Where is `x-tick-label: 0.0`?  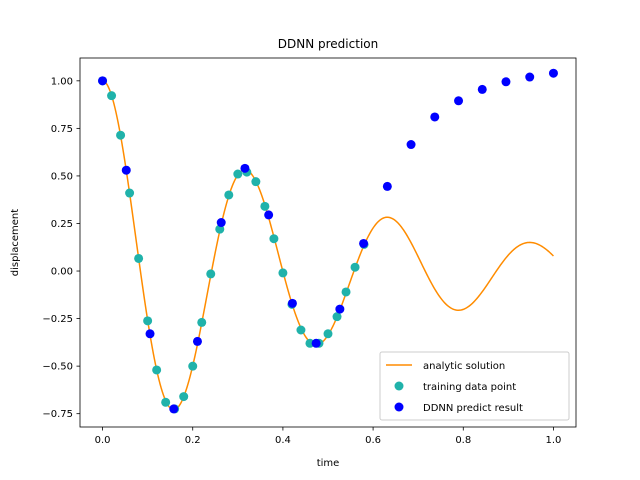 x-tick-label: 0.0 is located at coordinates (103, 440).